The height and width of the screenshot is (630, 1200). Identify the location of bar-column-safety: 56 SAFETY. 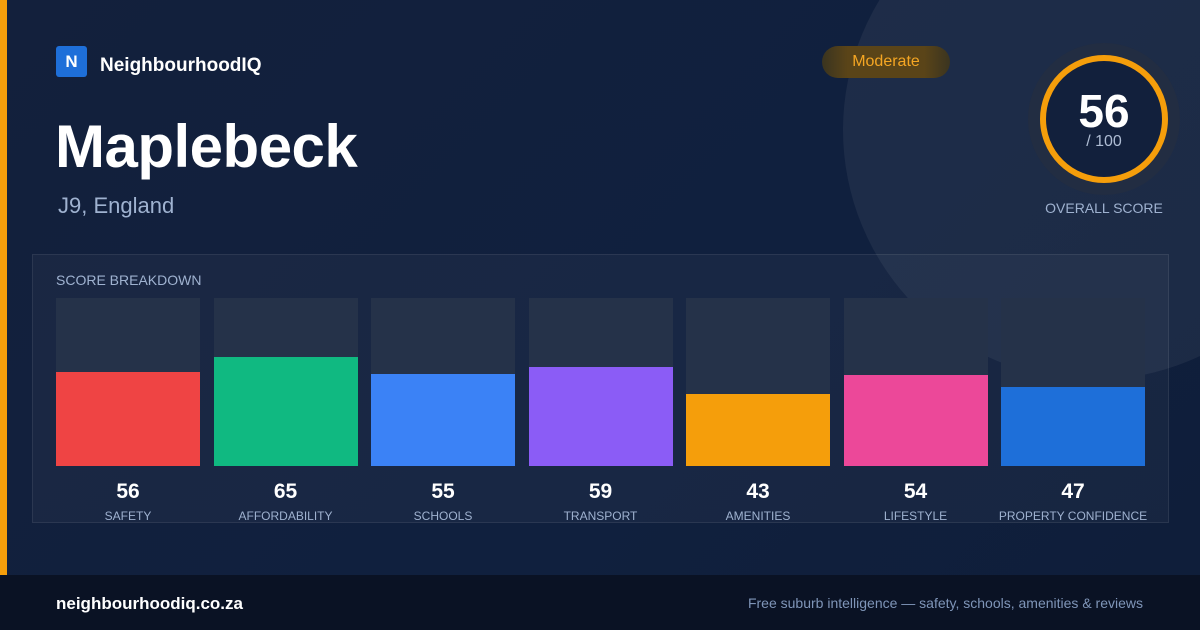
(128, 413).